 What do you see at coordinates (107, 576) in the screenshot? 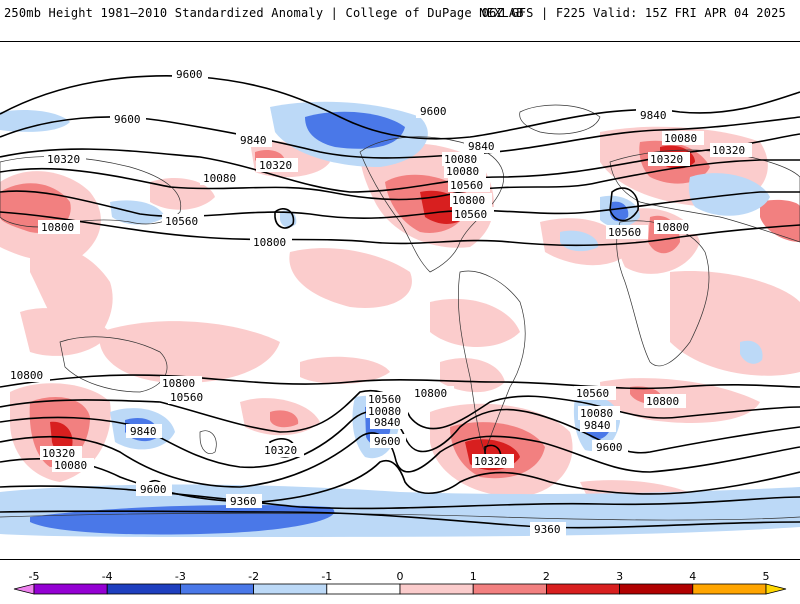
I see `colorbar-tick-label: -4` at bounding box center [107, 576].